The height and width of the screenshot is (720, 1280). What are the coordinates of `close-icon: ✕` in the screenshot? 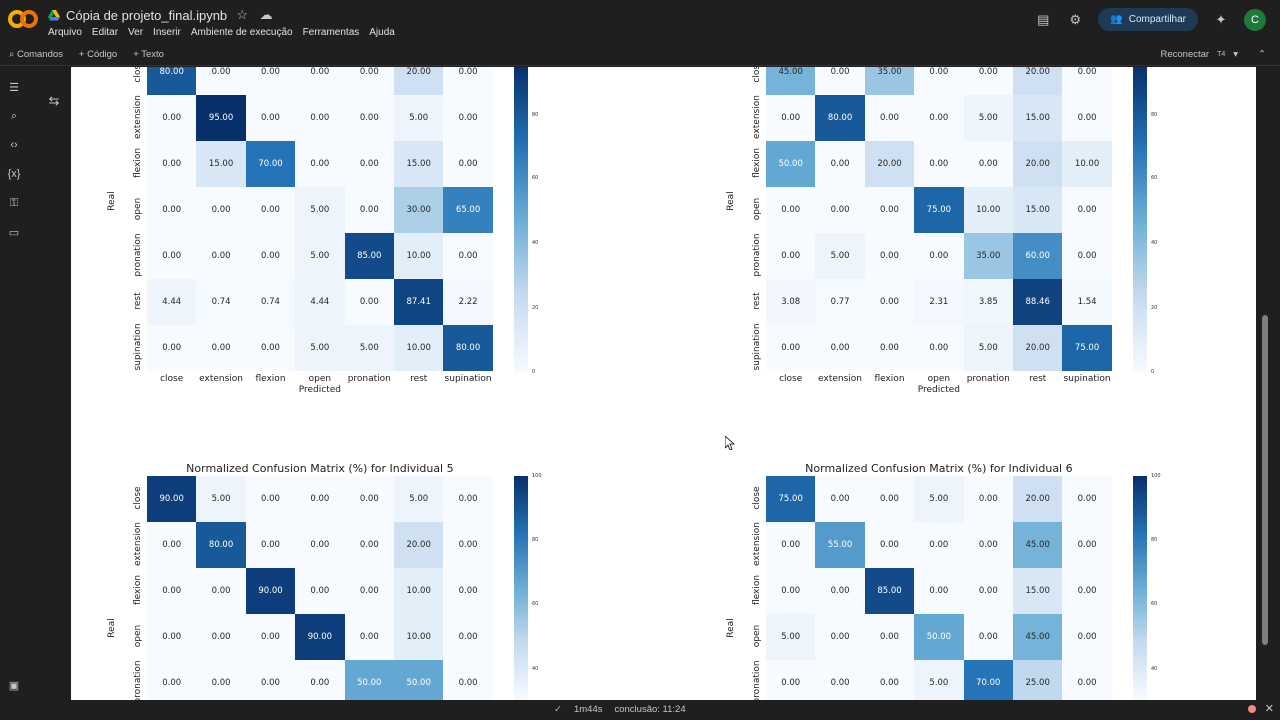 It's located at (1269, 709).